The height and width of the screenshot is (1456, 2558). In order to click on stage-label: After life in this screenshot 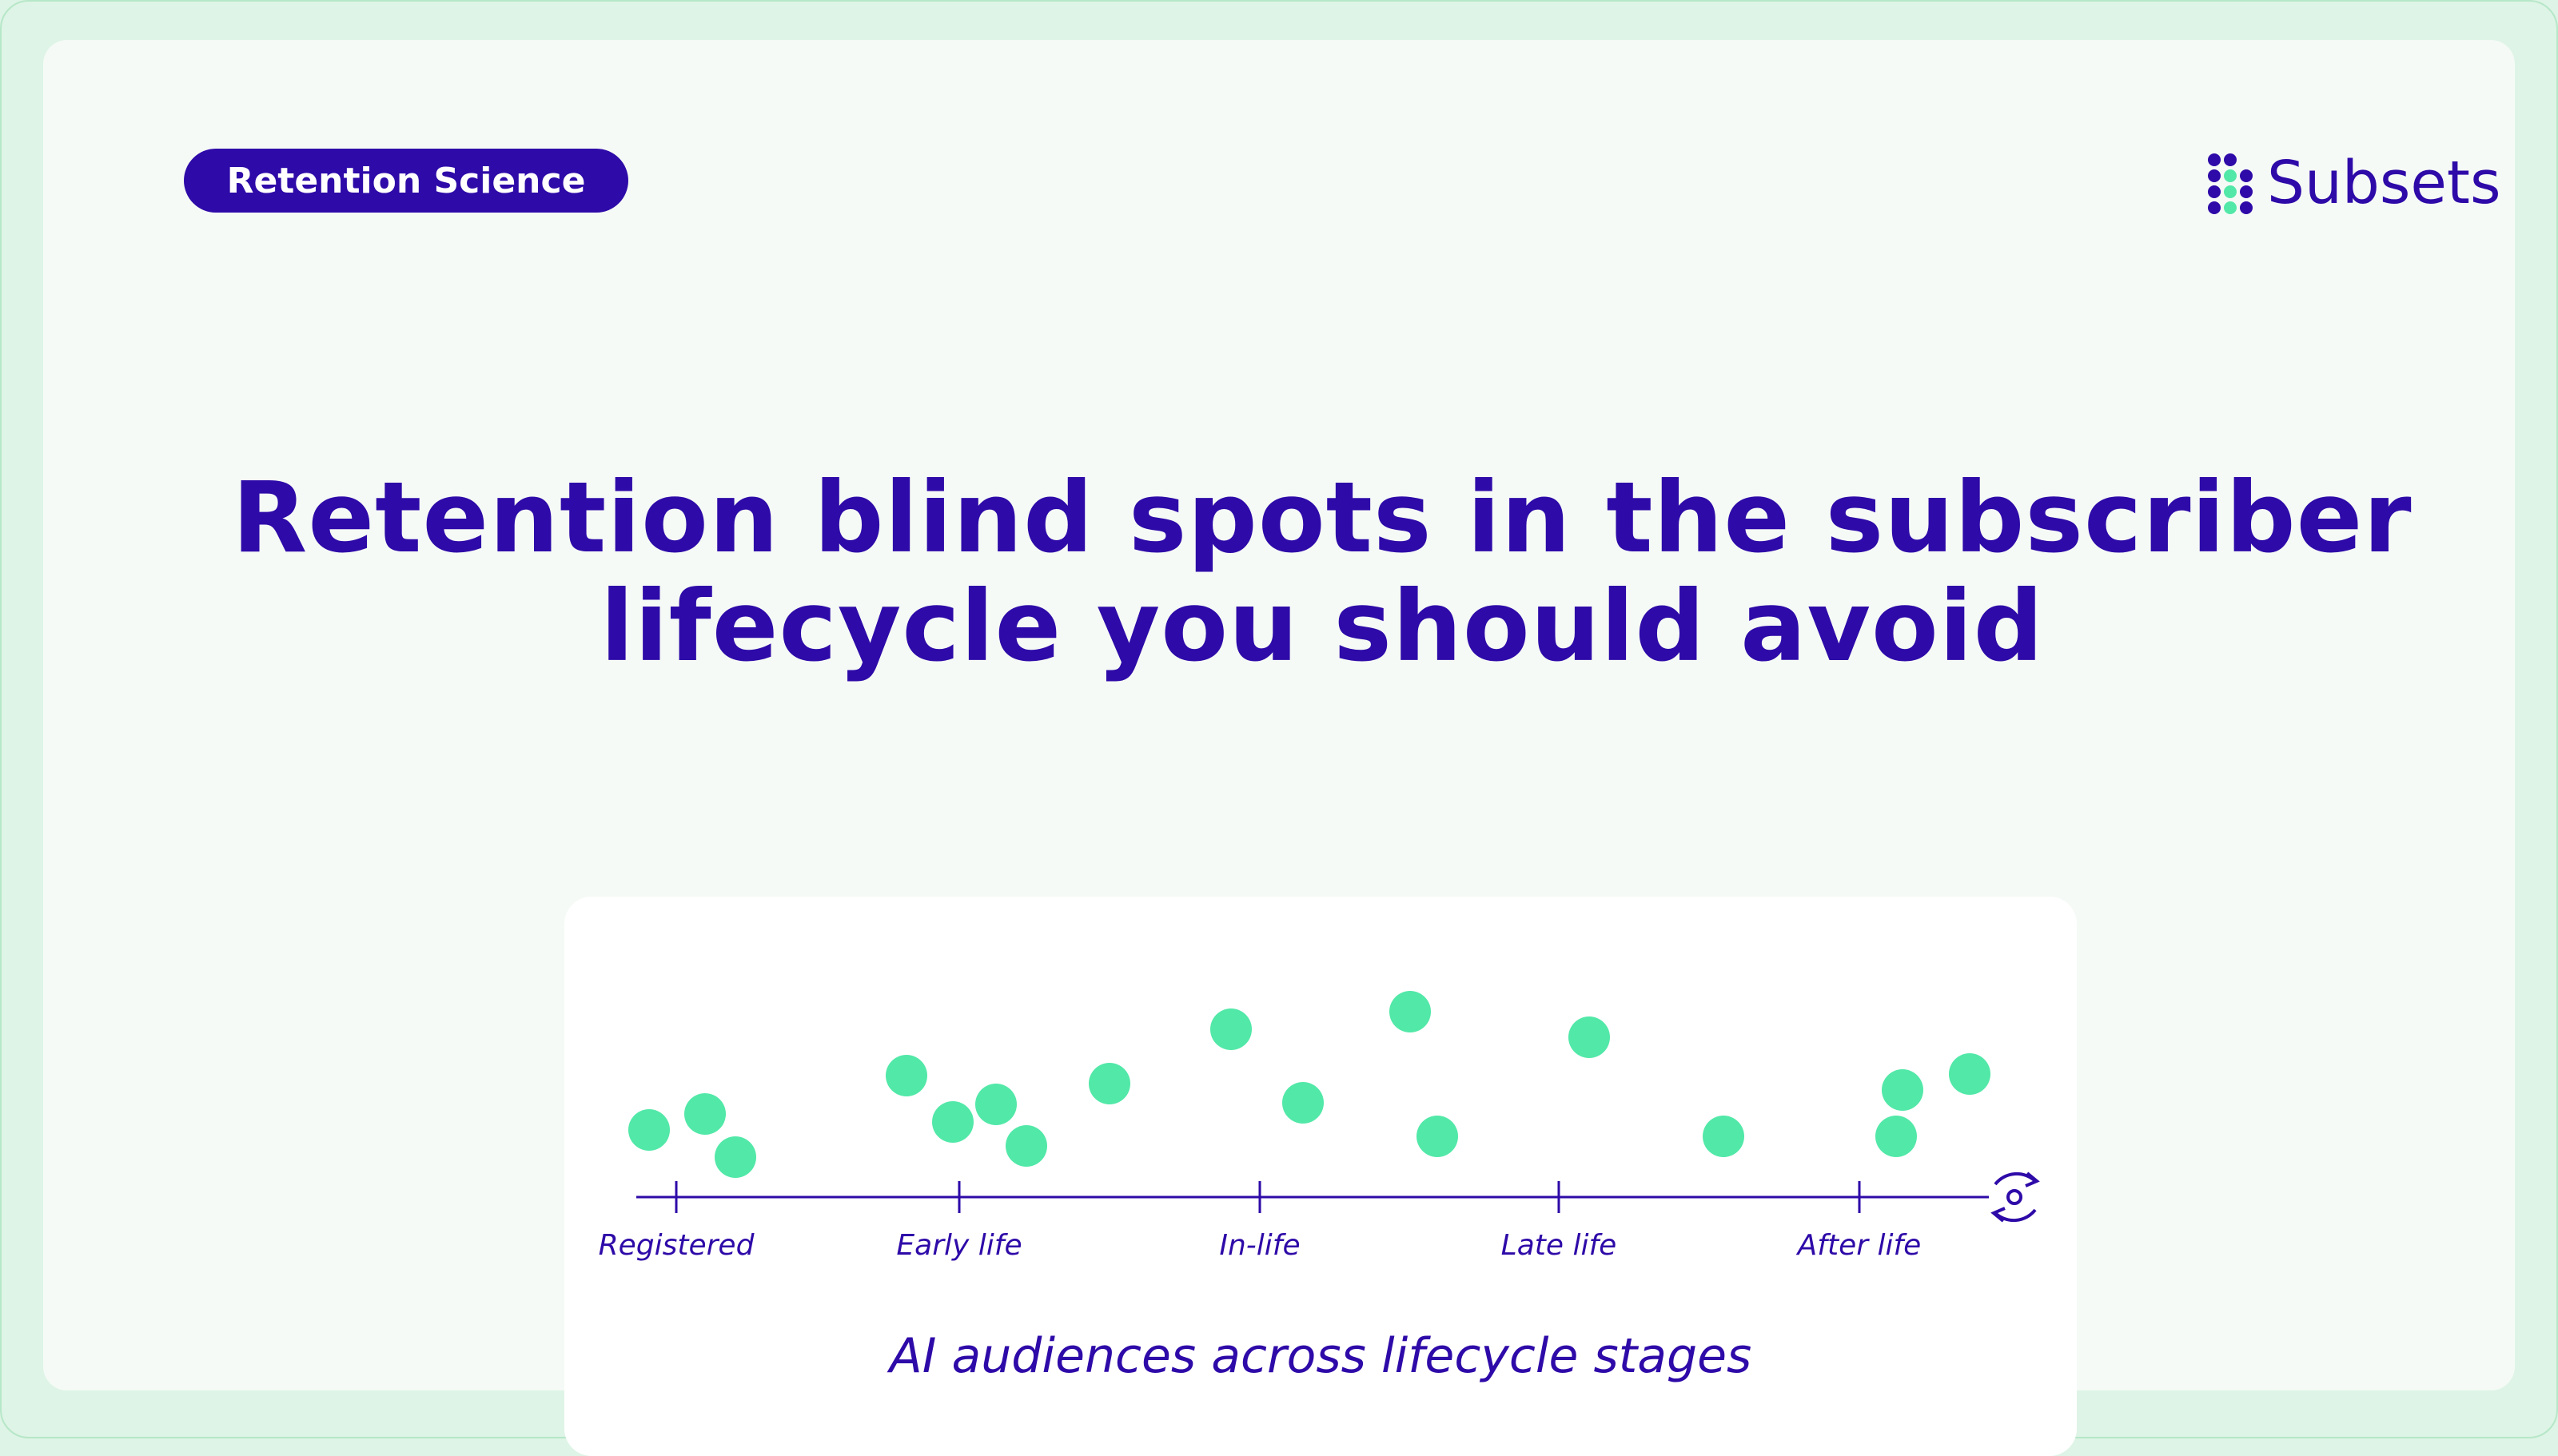, I will do `click(1859, 1245)`.